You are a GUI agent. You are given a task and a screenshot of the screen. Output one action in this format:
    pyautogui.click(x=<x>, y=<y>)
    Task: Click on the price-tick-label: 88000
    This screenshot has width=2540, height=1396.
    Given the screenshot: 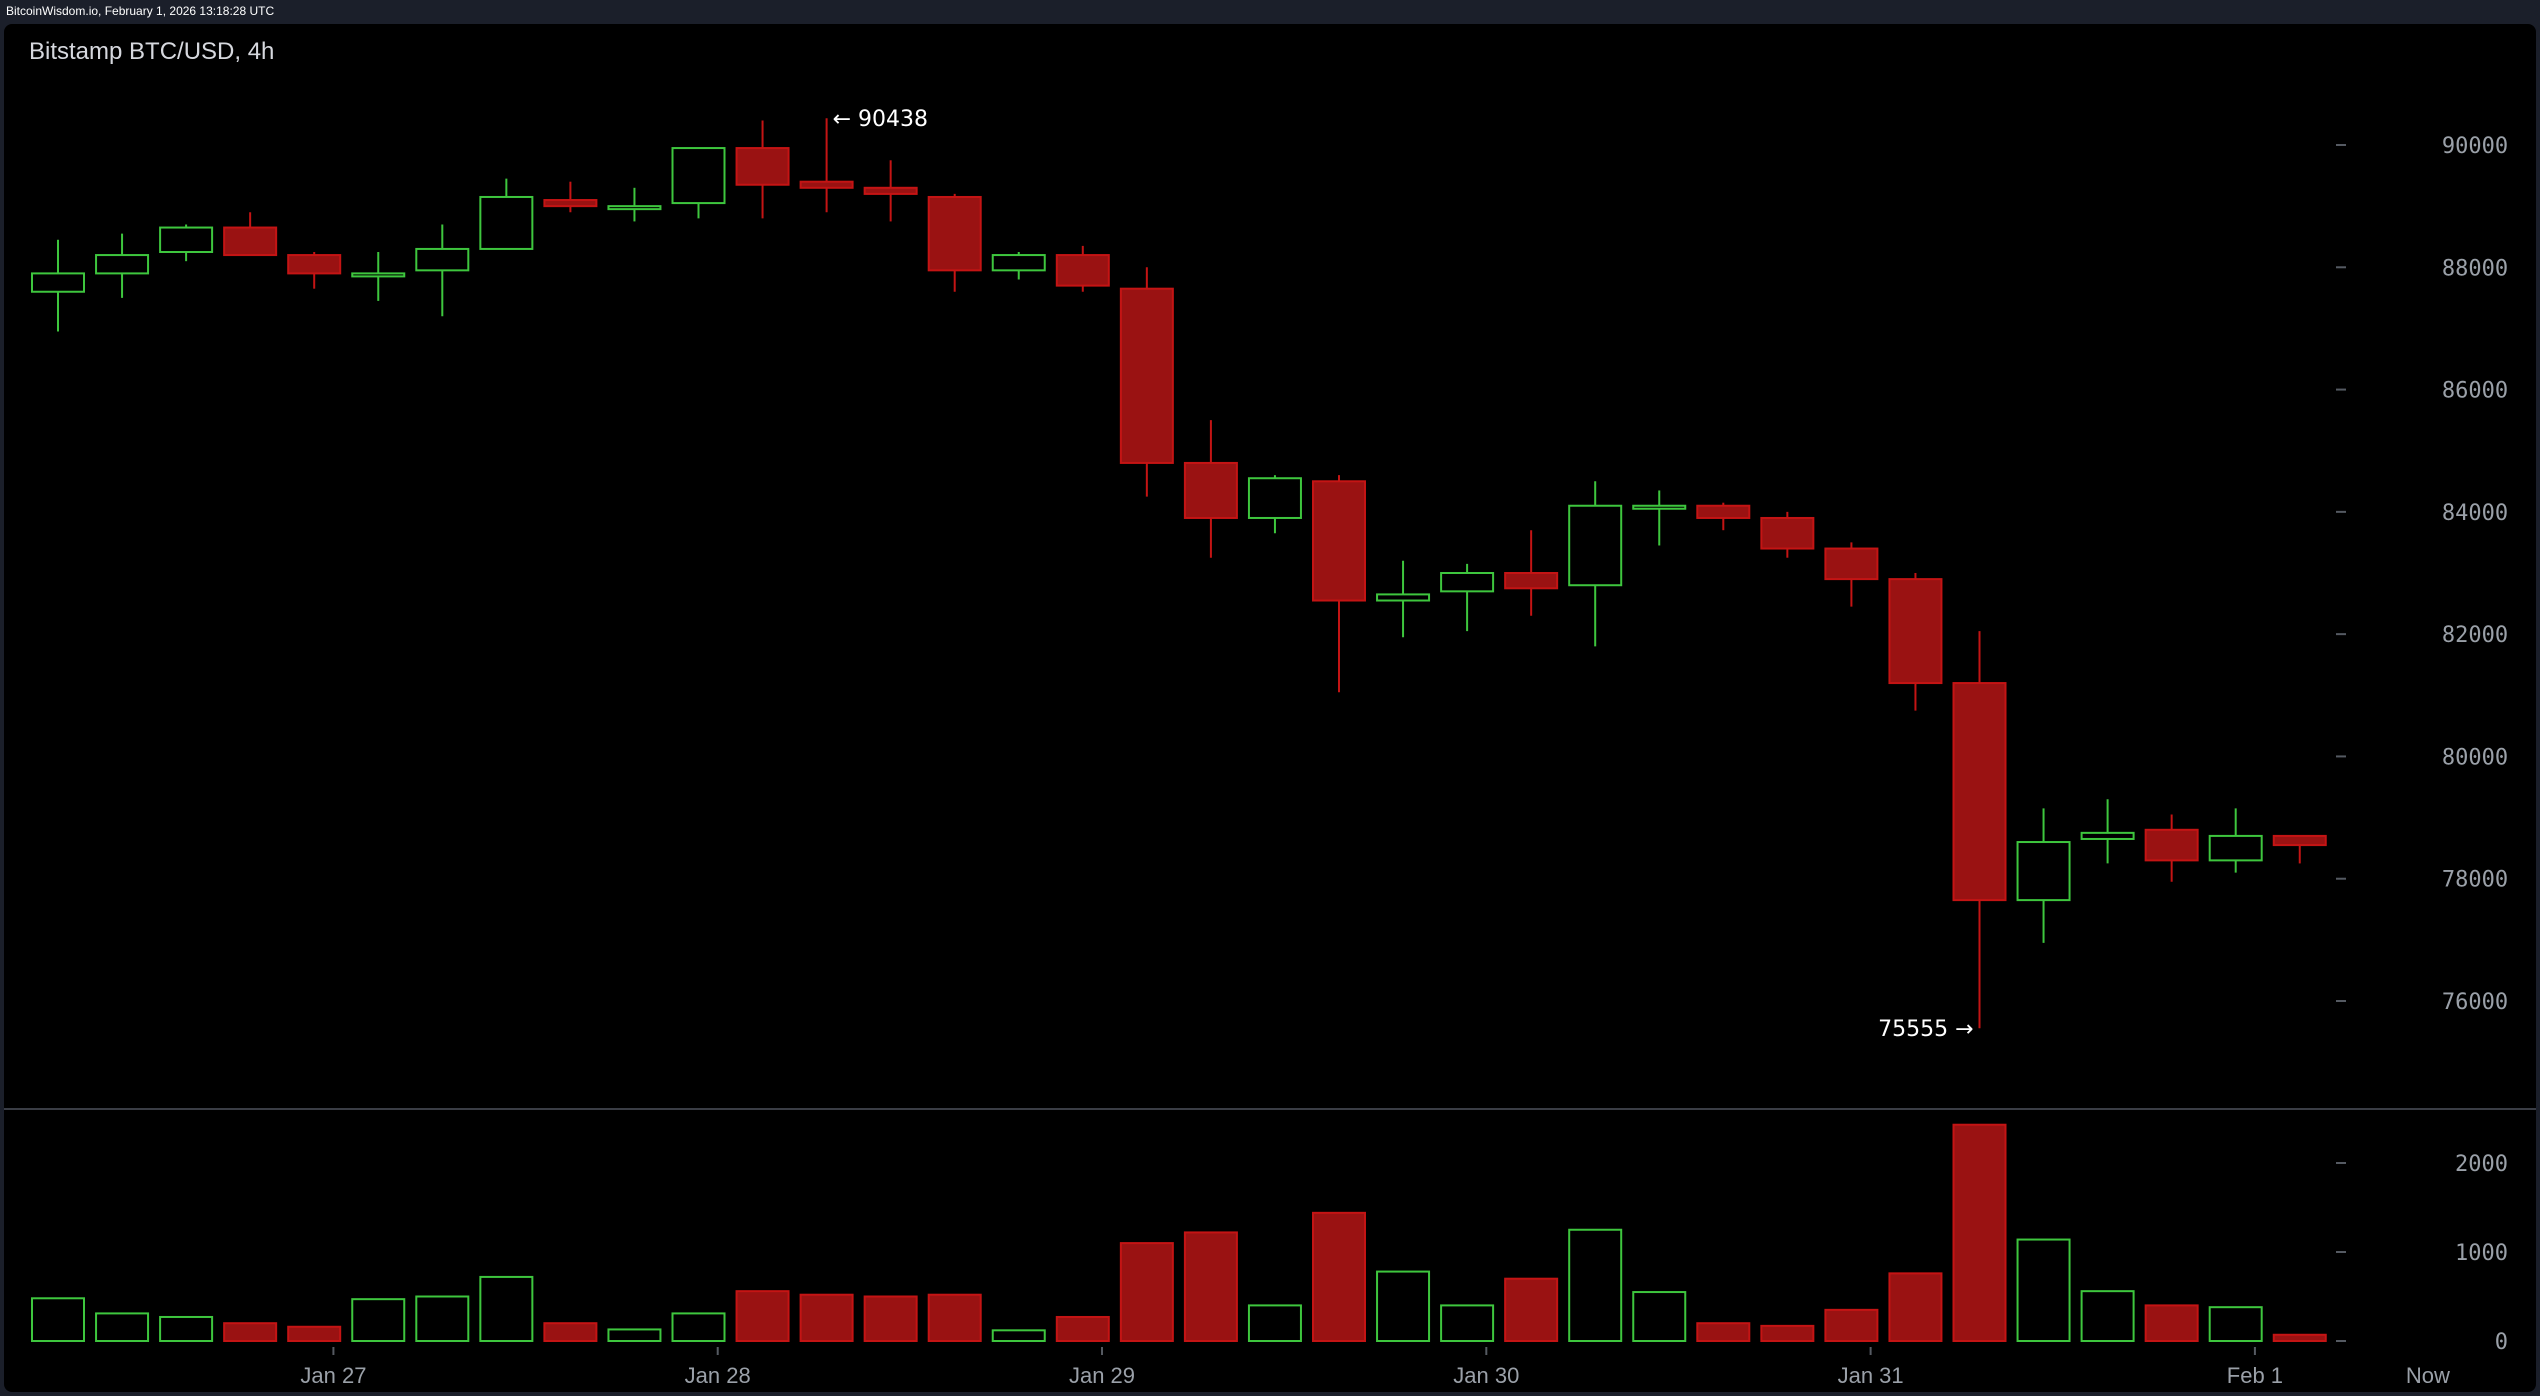 What is the action you would take?
    pyautogui.click(x=2475, y=268)
    